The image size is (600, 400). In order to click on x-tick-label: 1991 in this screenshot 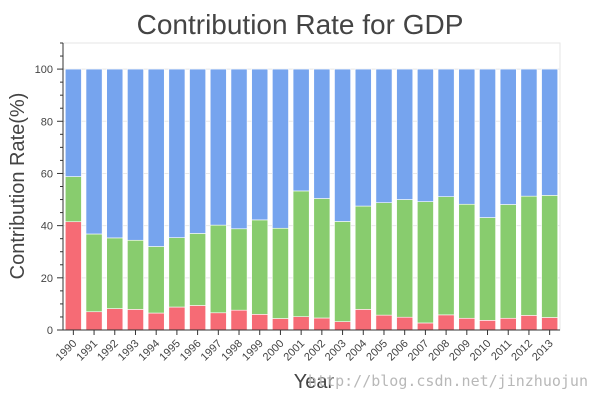, I will do `click(87, 351)`.